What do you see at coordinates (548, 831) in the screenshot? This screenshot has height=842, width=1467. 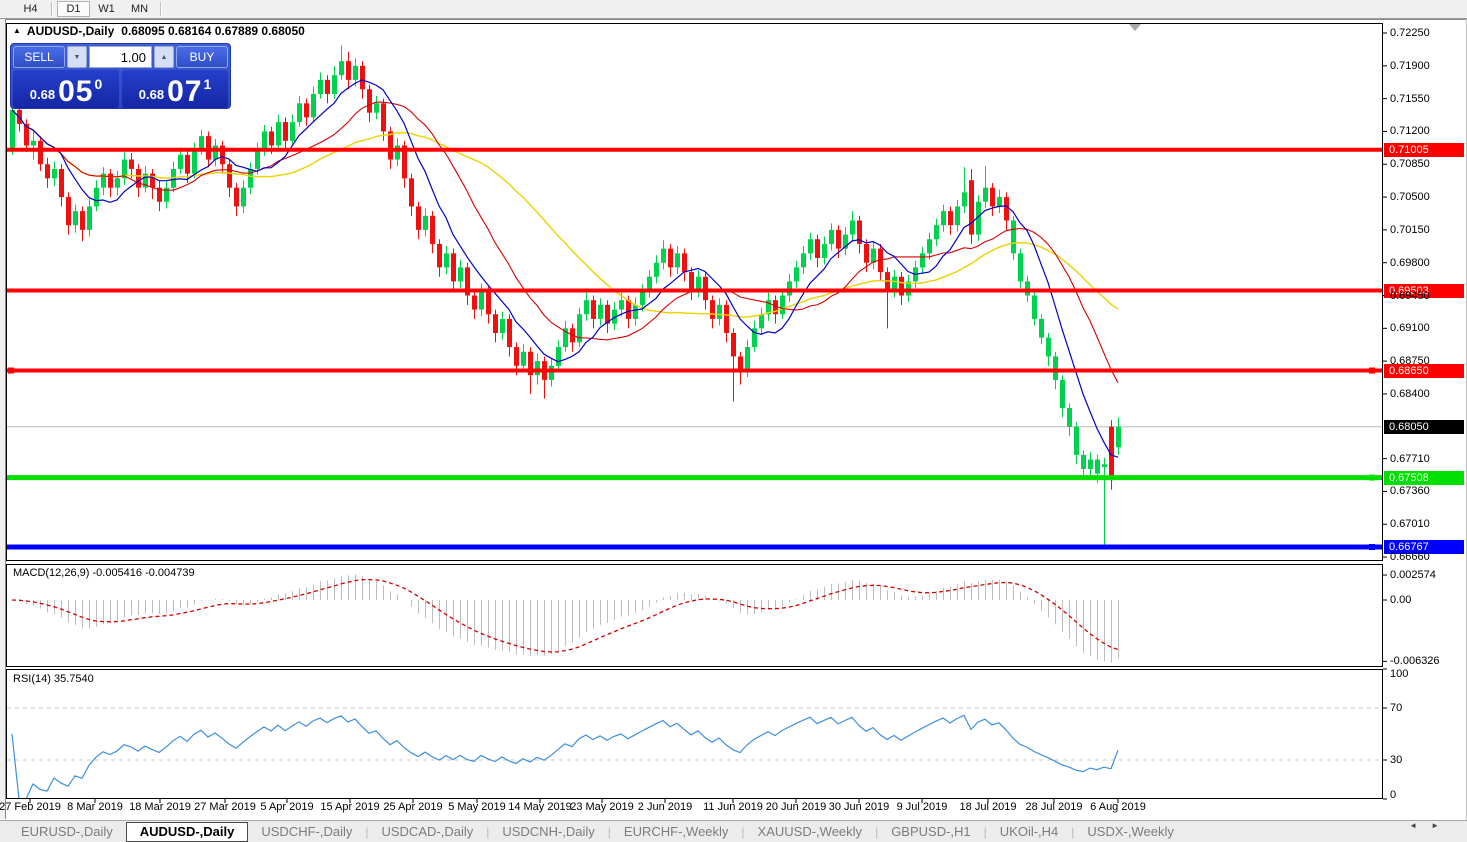 I see `tab-usdcnh-daily: USDCNH-,Daily` at bounding box center [548, 831].